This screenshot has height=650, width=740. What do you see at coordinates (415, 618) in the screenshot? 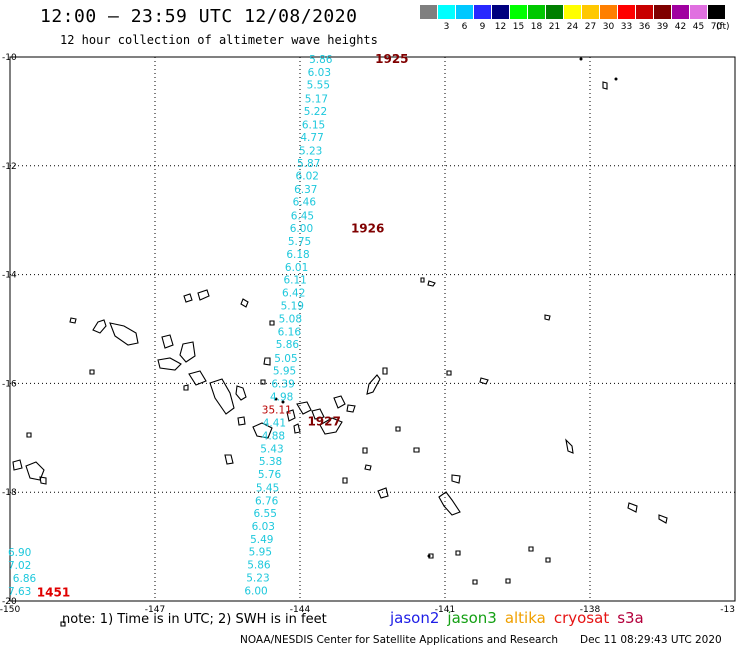
I see `satellite-jason2: jason2` at bounding box center [415, 618].